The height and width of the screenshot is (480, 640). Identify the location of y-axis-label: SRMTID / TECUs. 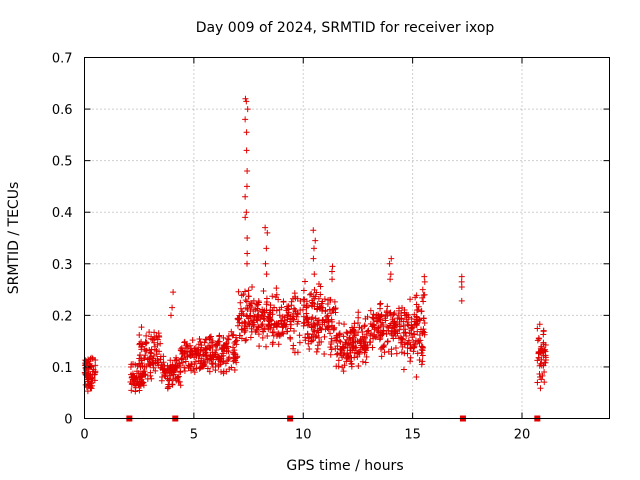
(14, 238).